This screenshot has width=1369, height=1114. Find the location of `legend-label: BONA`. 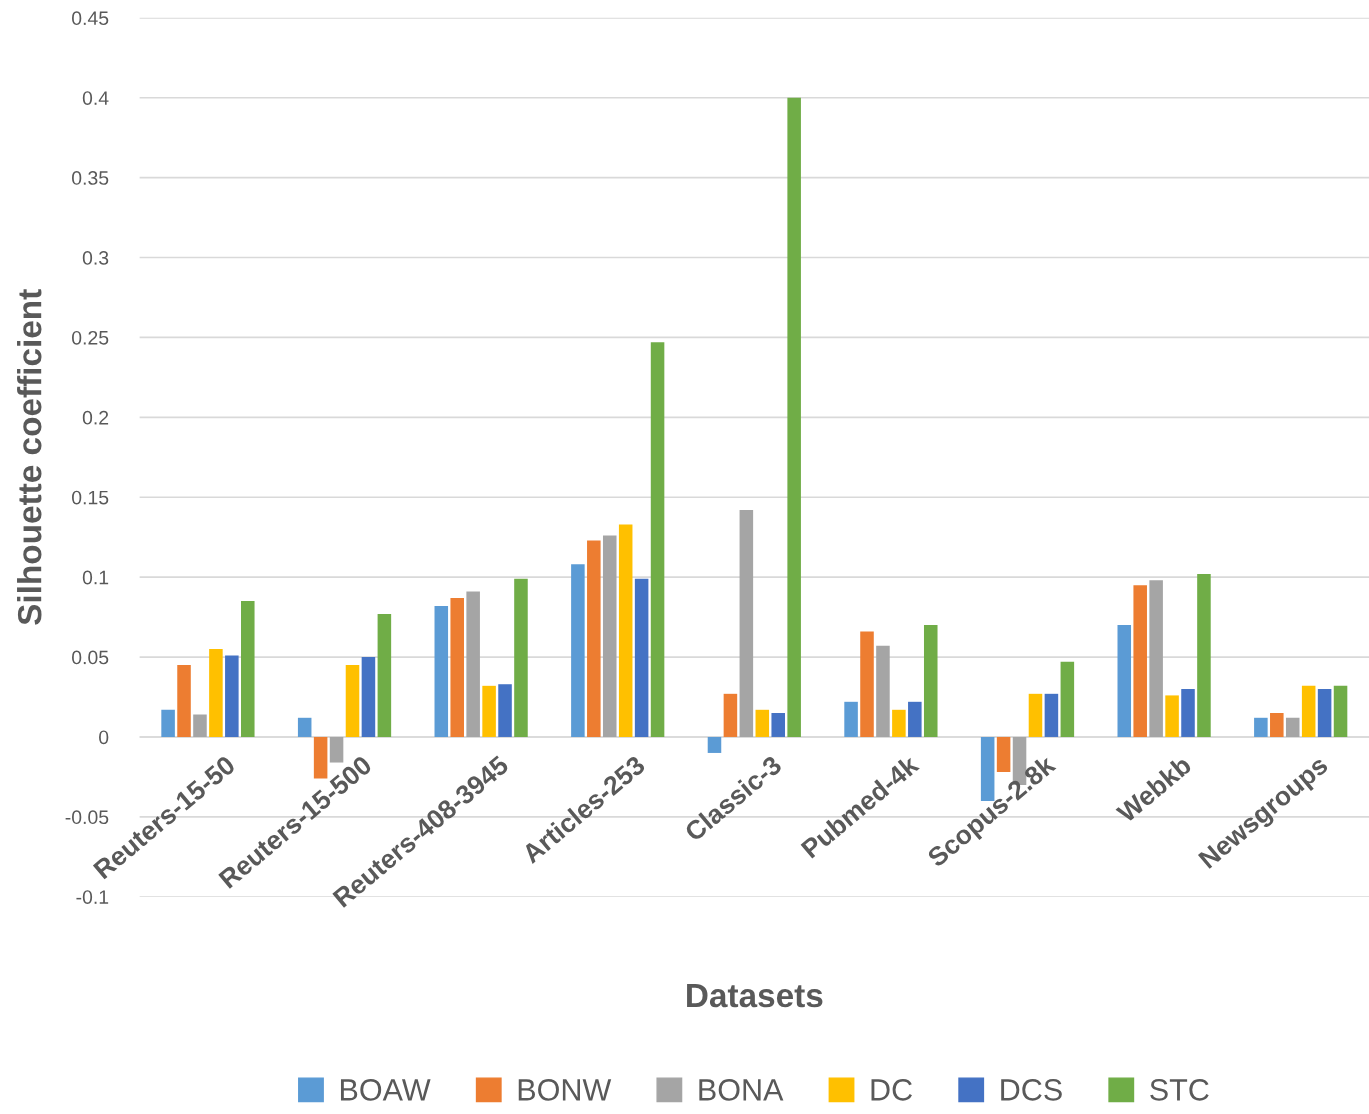

legend-label: BONA is located at coordinates (741, 1090).